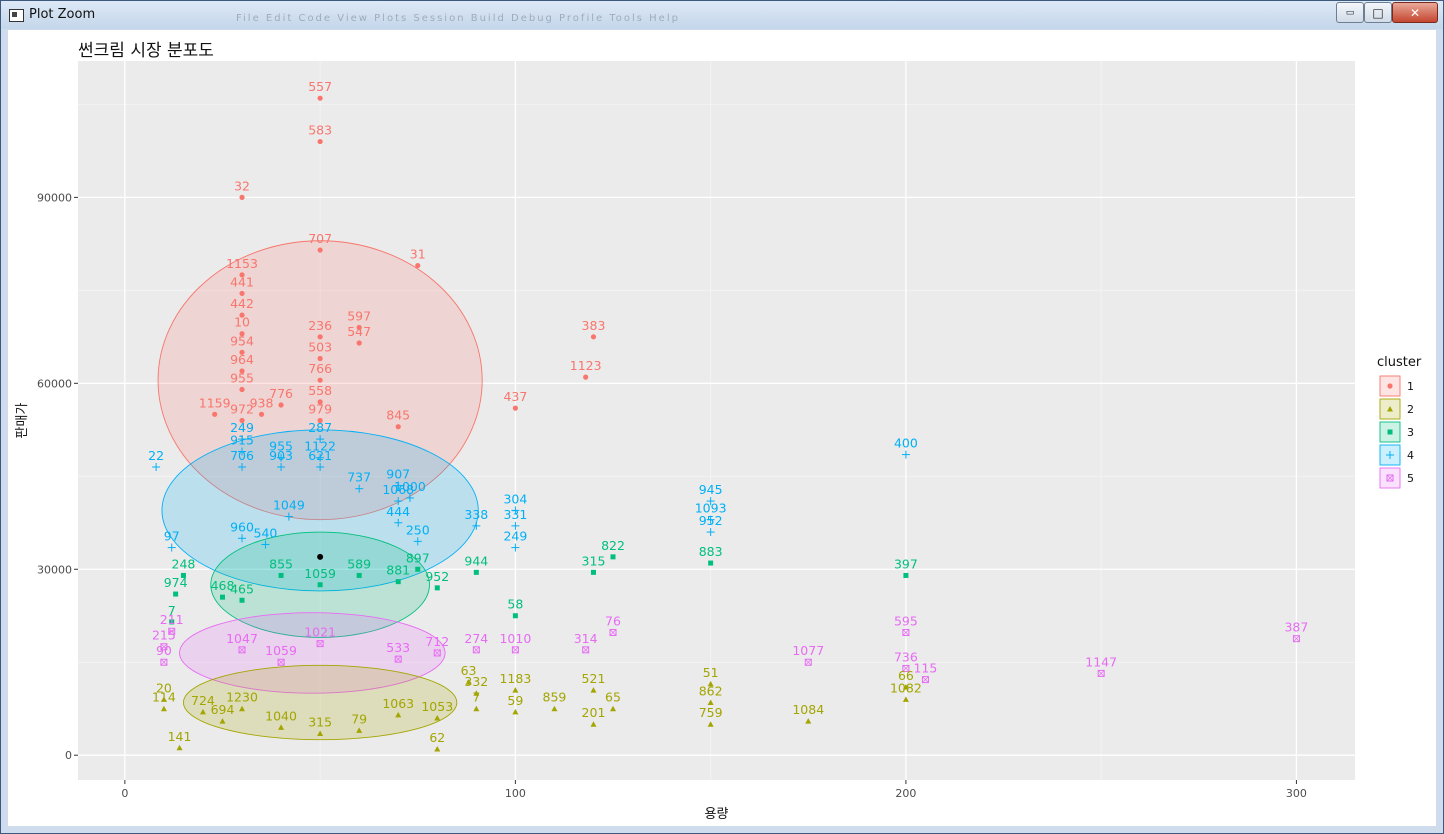  I want to click on maximize-button: □, so click(1378, 12).